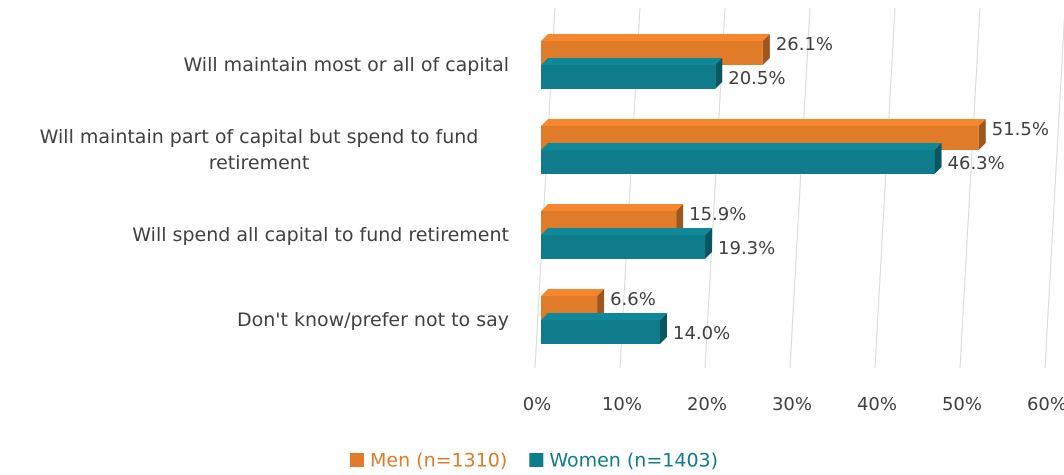 The width and height of the screenshot is (1064, 475). I want to click on x-tick-label: 50%, so click(962, 404).